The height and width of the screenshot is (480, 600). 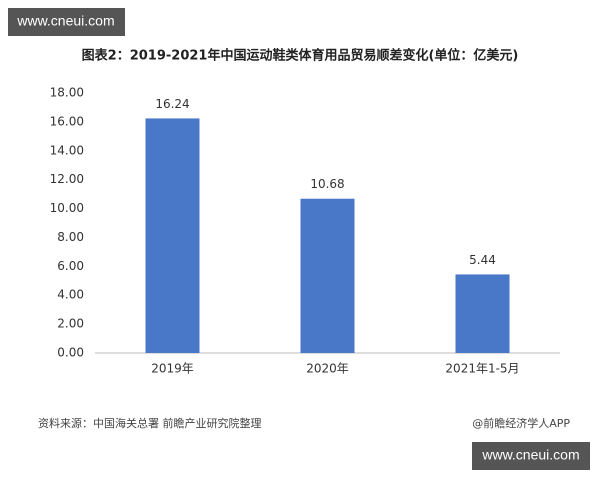 What do you see at coordinates (150, 423) in the screenshot?
I see `source: 资料来源：中国海关总署 前瞻产业研究院整理` at bounding box center [150, 423].